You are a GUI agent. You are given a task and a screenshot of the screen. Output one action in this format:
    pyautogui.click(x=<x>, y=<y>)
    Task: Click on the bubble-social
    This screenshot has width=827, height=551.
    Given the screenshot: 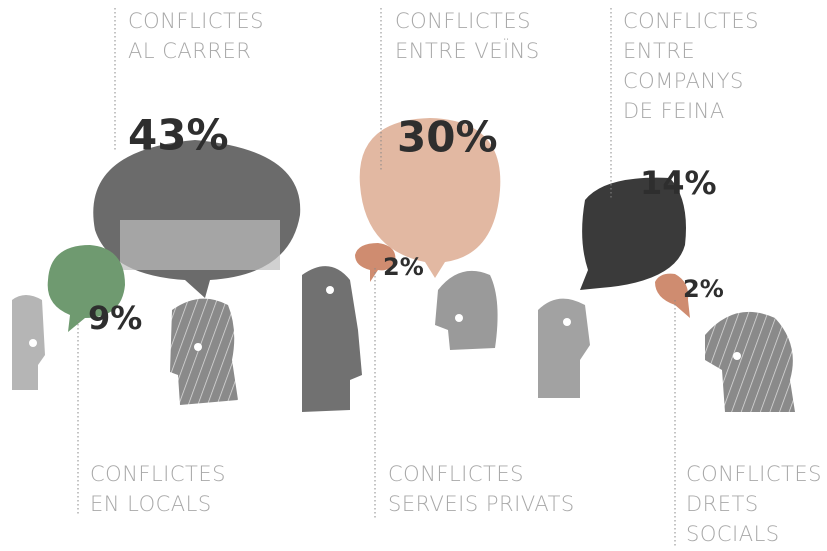 What is the action you would take?
    pyautogui.click(x=672, y=295)
    